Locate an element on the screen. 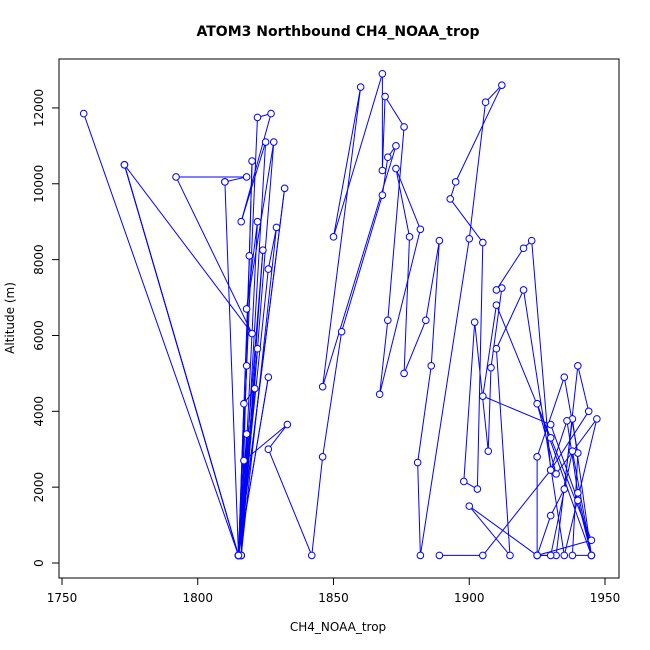 The height and width of the screenshot is (650, 650). y-tick-label: 12000 is located at coordinates (39, 108).